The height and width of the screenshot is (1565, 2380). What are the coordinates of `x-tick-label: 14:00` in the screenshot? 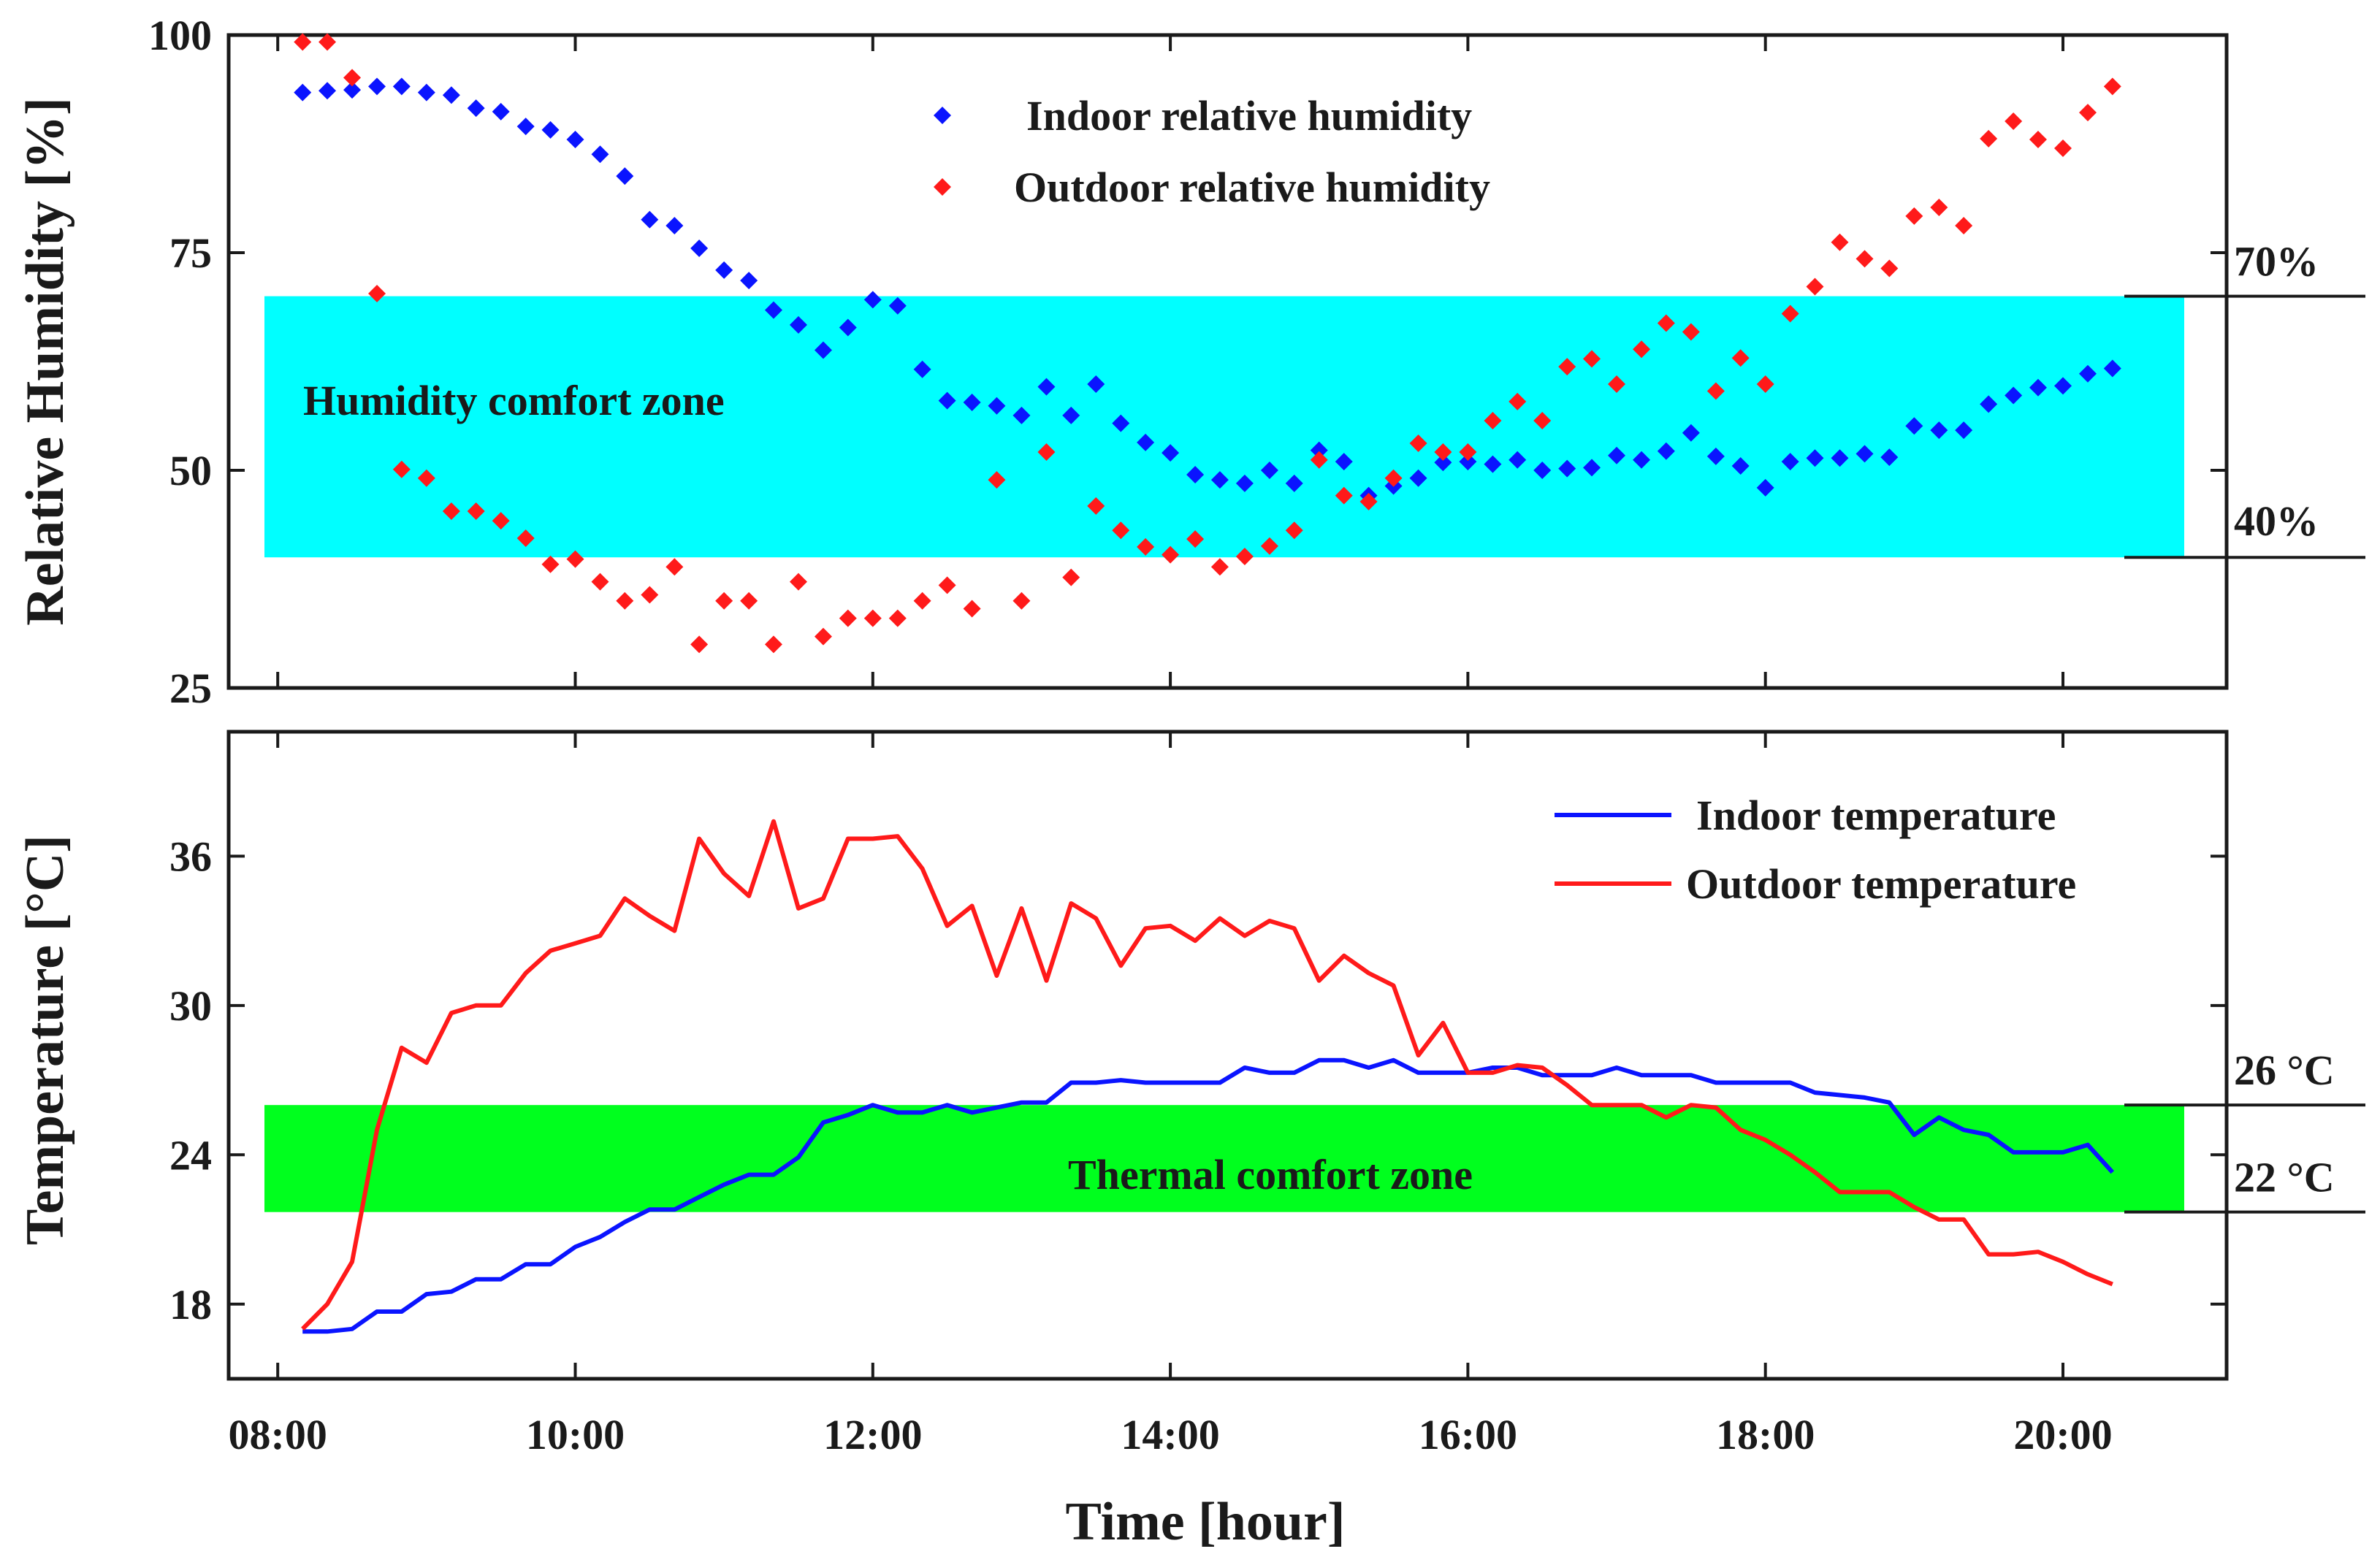 It's located at (1170, 1434).